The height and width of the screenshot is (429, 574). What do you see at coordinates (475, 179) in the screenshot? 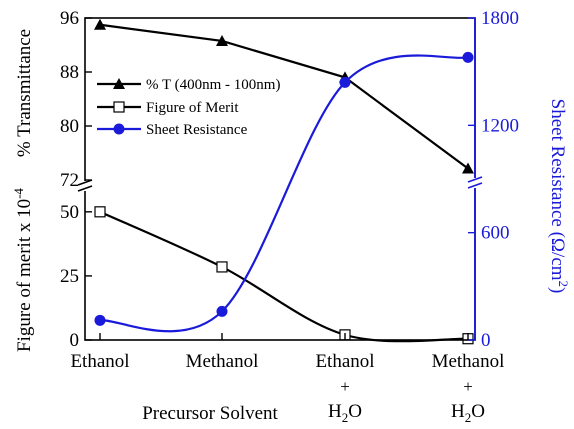
I see `right-axis-break-upper` at bounding box center [475, 179].